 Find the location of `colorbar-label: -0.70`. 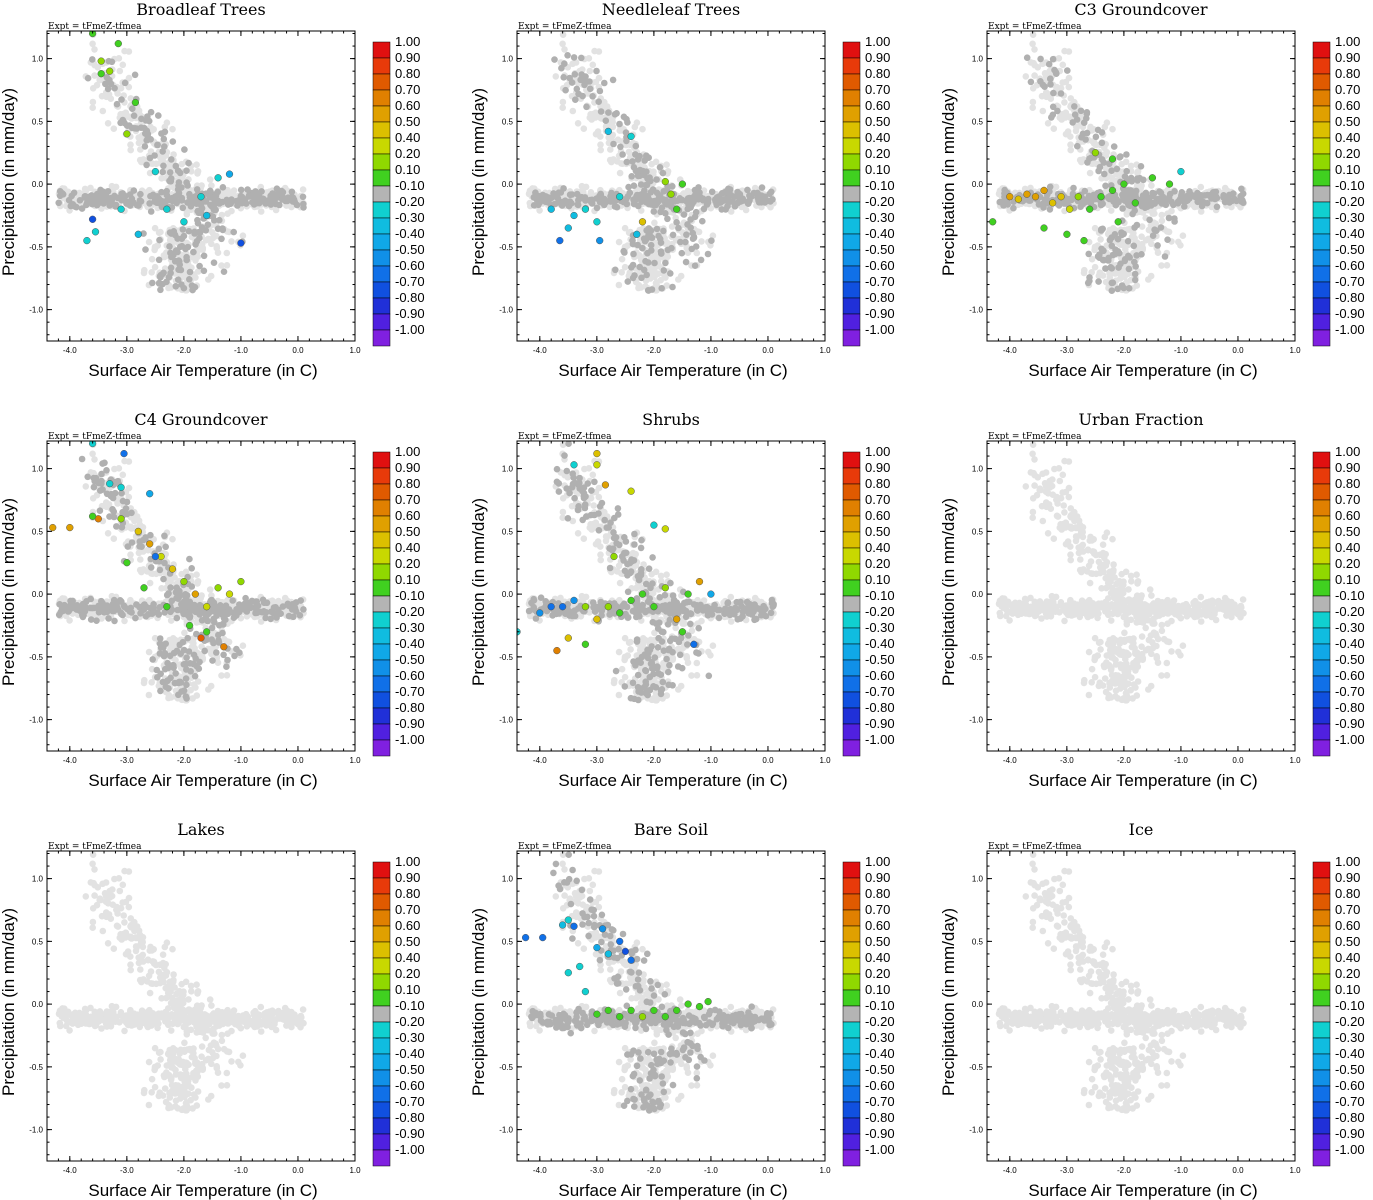

colorbar-label: -0.70 is located at coordinates (880, 281).